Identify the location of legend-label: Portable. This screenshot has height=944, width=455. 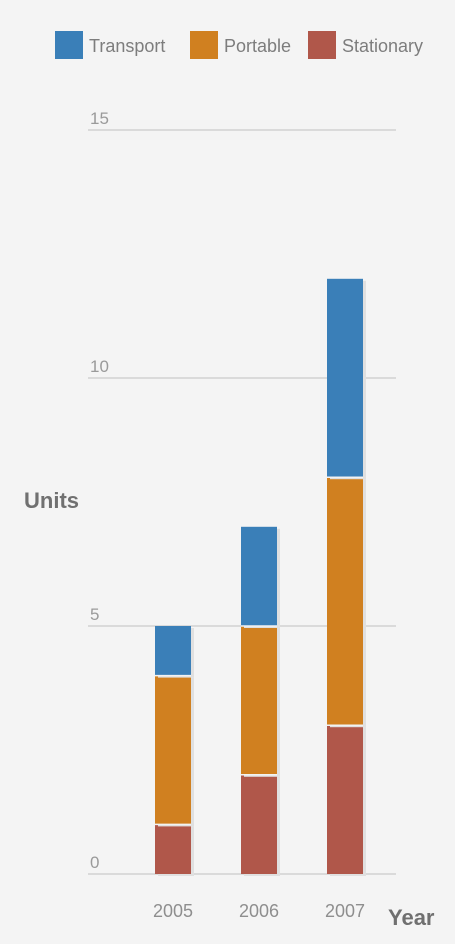
(257, 46).